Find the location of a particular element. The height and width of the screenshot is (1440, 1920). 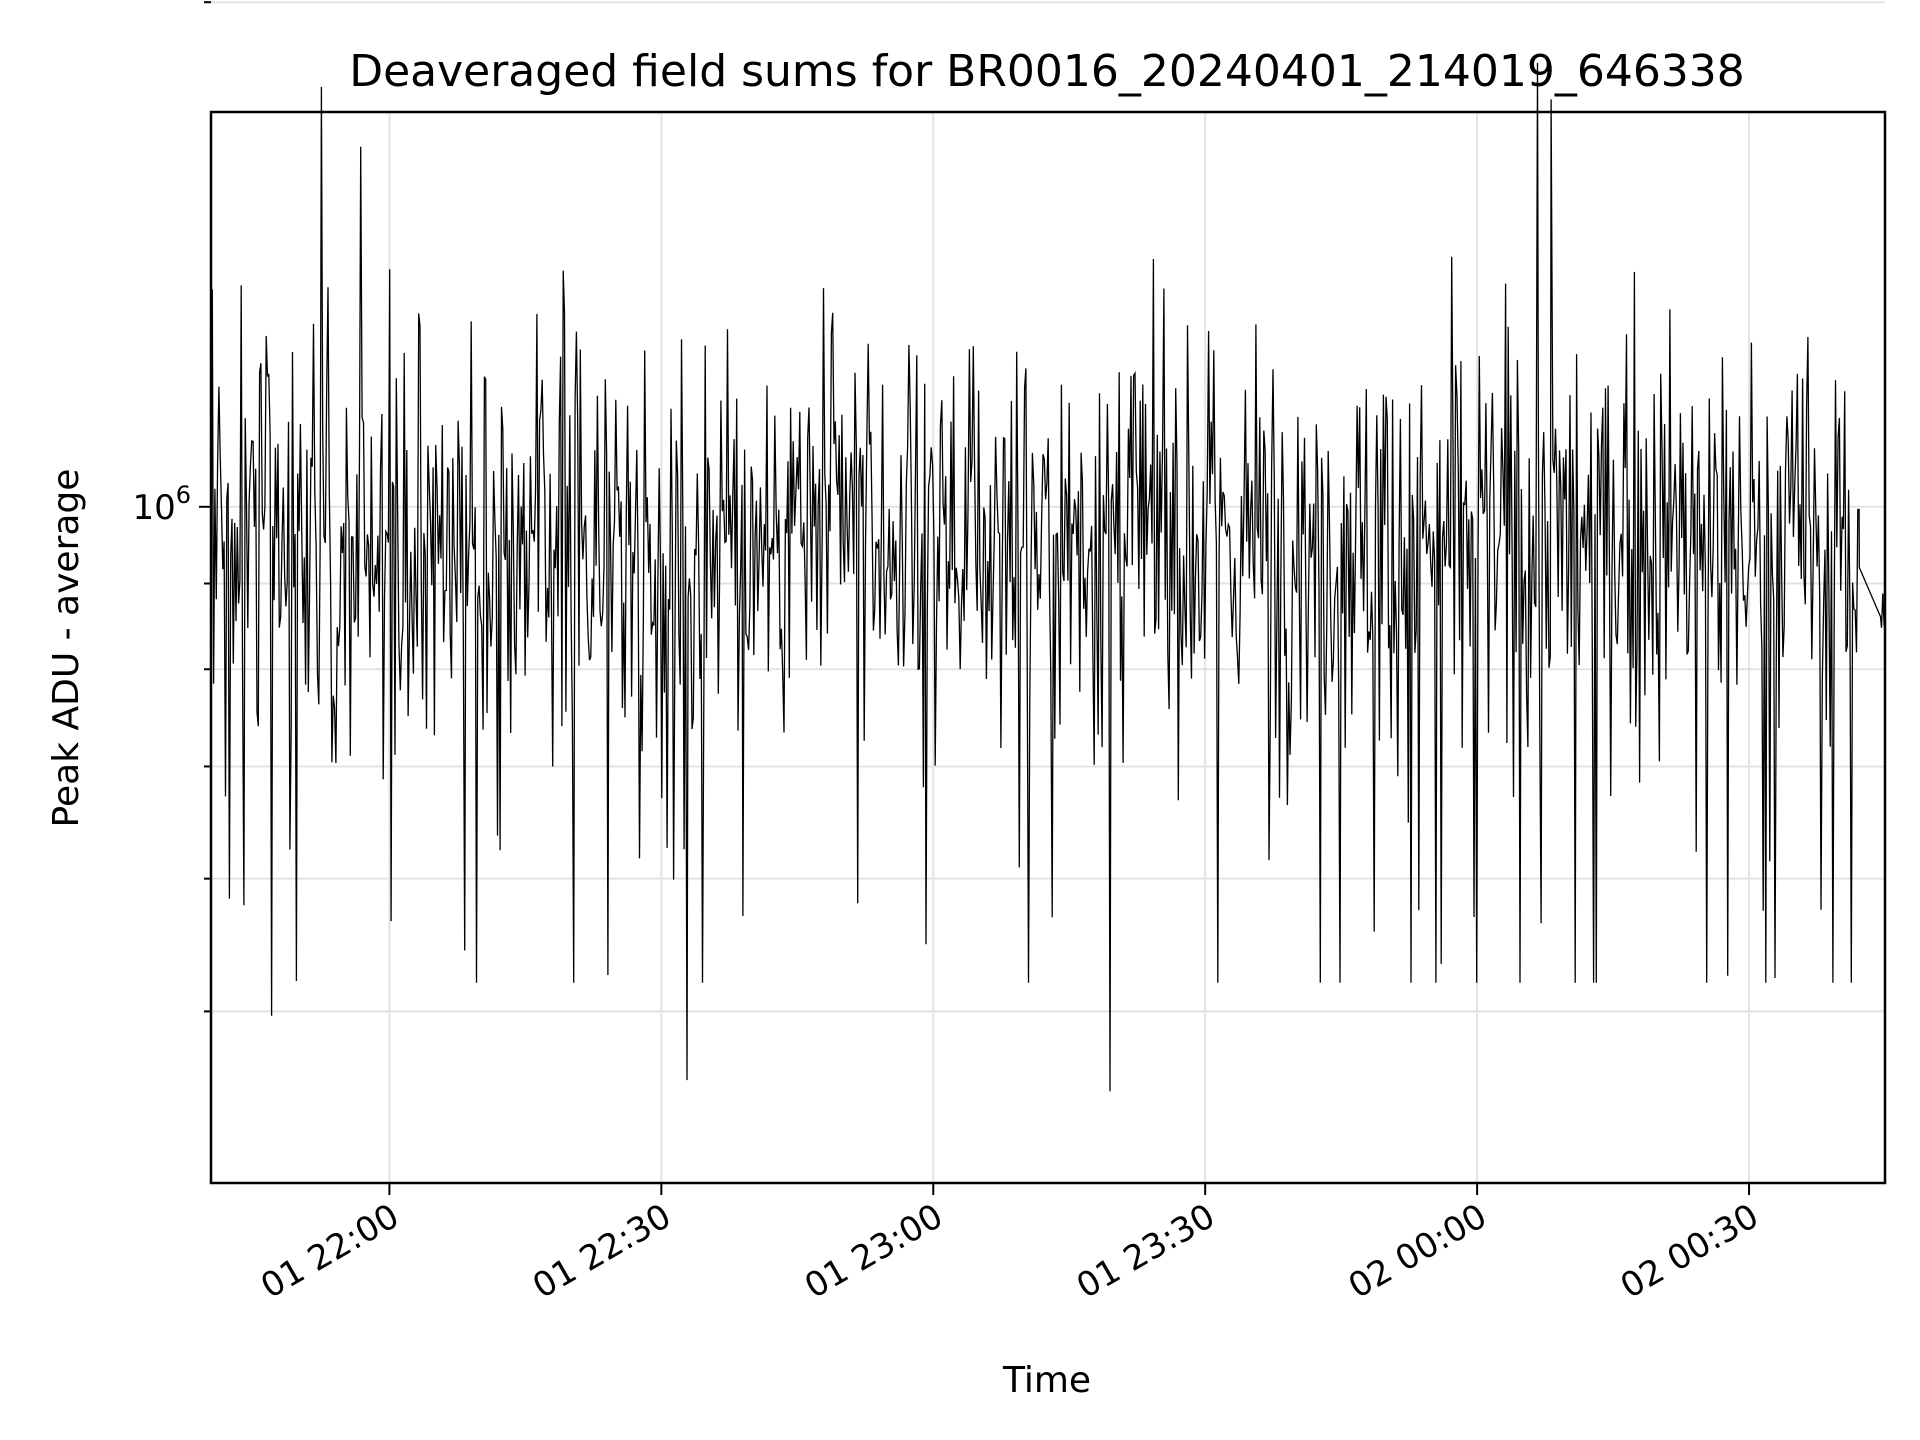

y-tick-label: 106 is located at coordinates (161, 504).